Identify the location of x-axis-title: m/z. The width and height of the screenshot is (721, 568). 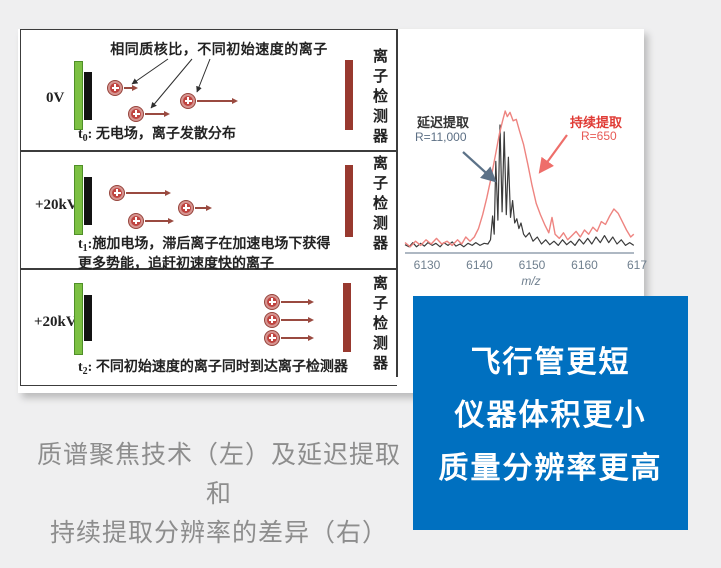
(531, 281).